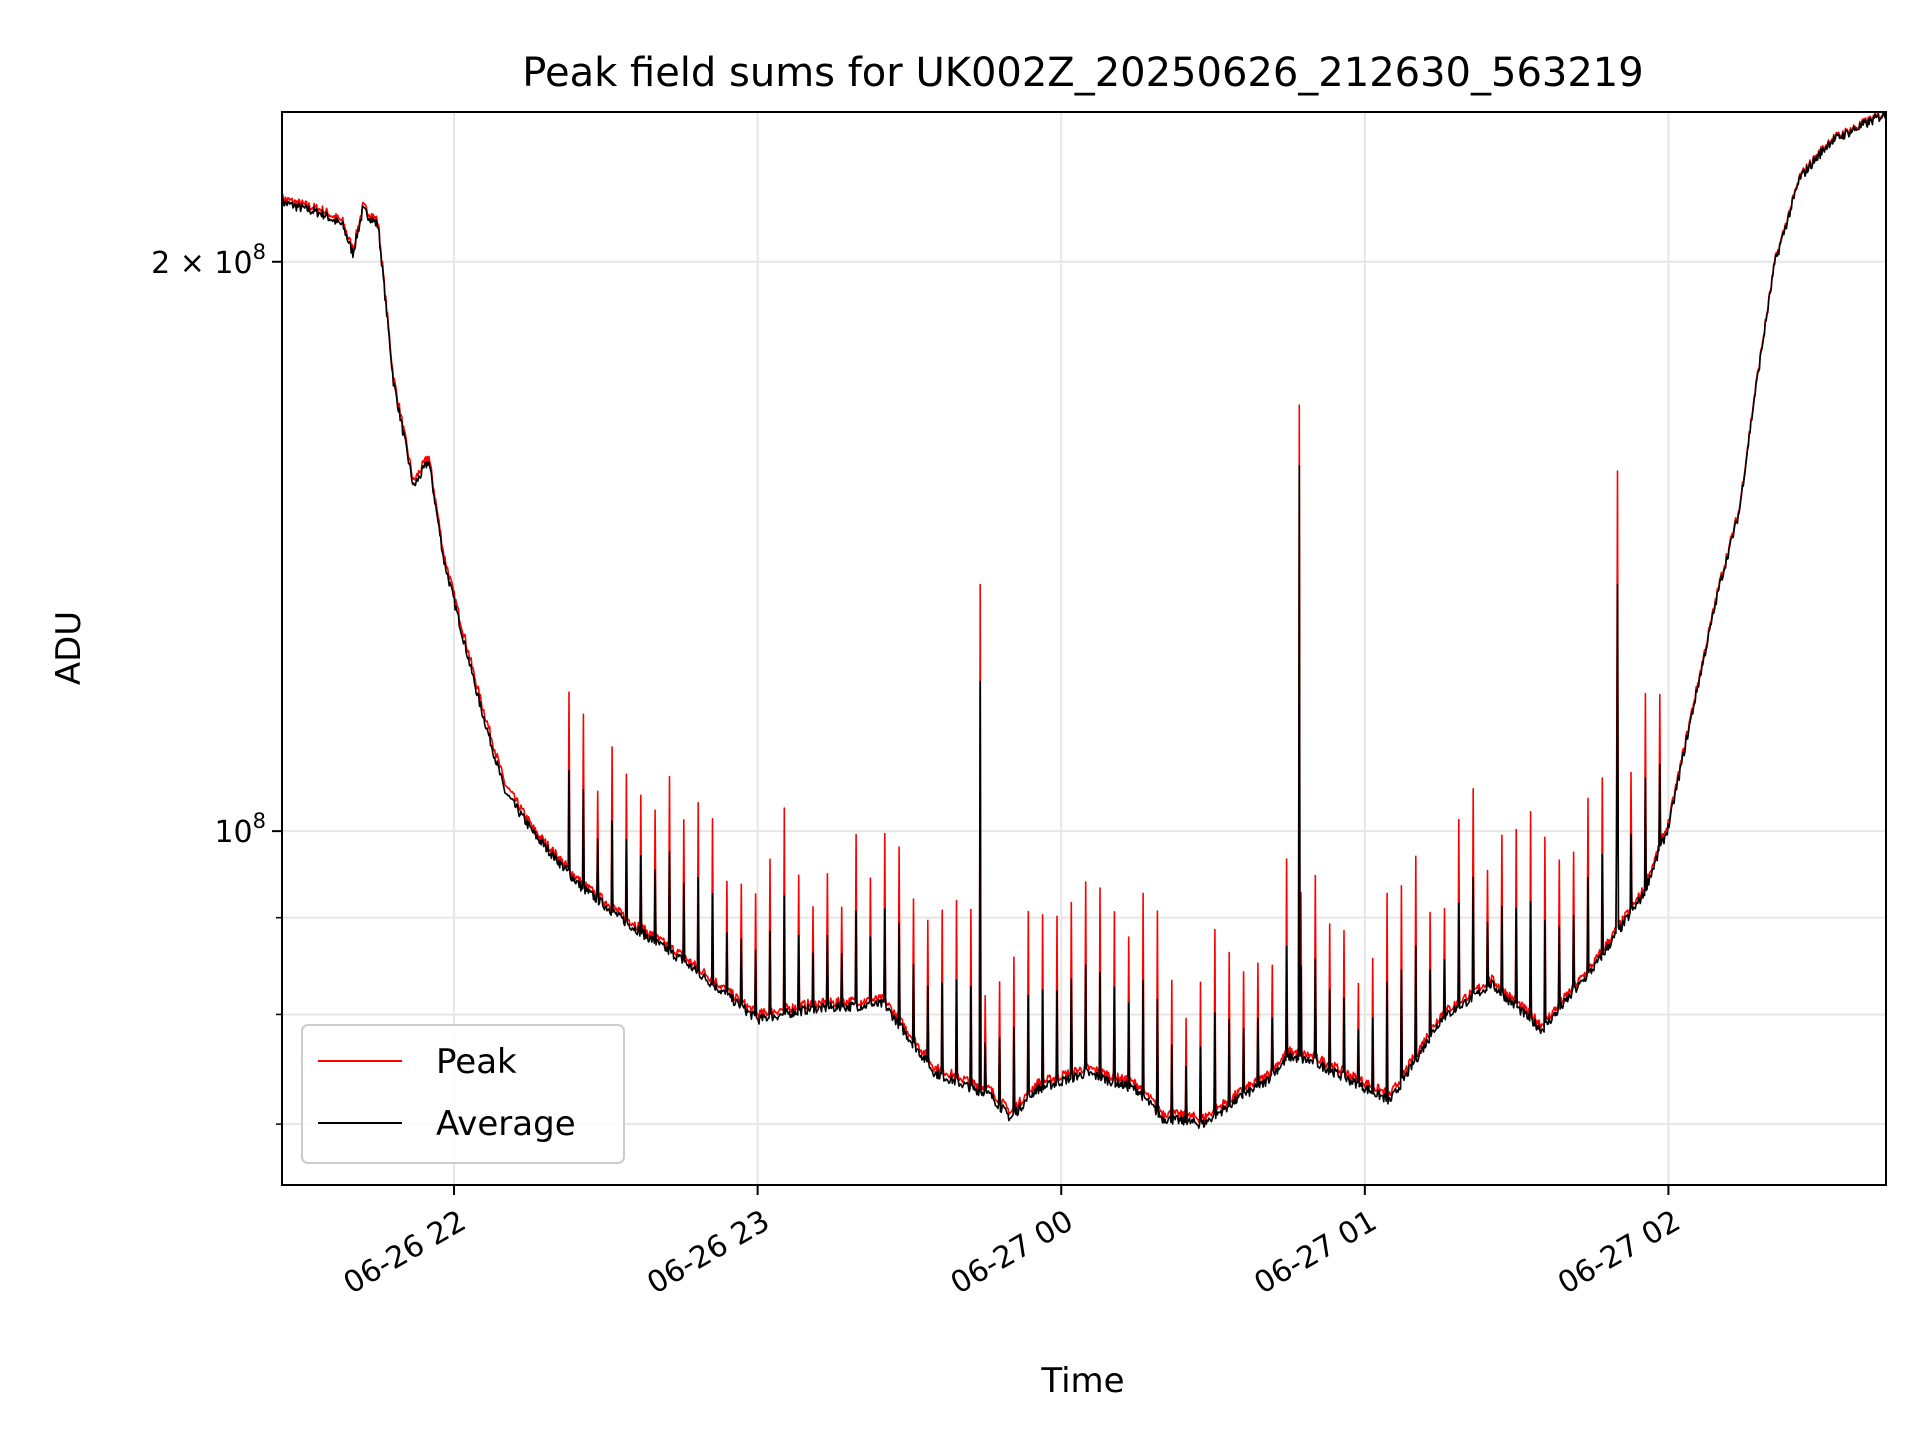 The width and height of the screenshot is (1920, 1440). I want to click on legend-box, so click(463, 1094).